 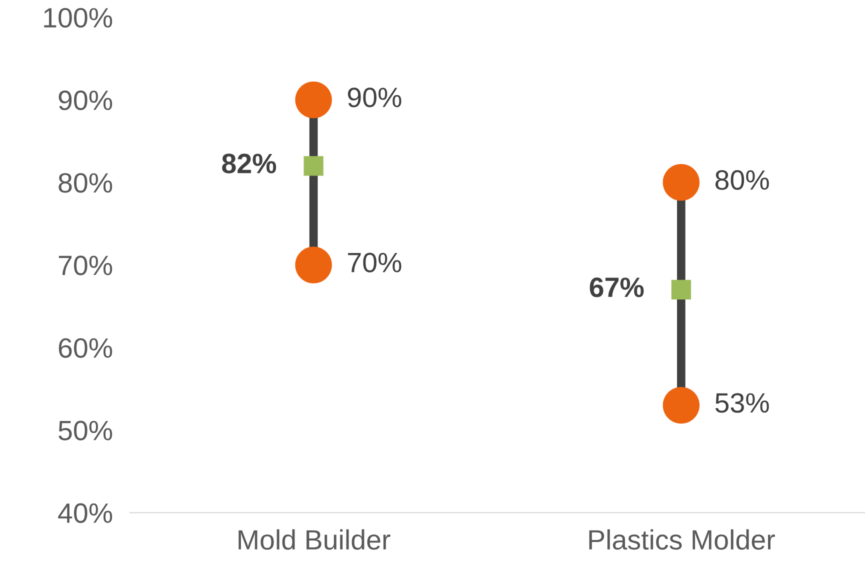 What do you see at coordinates (85, 183) in the screenshot?
I see `y-tick-label: 80%` at bounding box center [85, 183].